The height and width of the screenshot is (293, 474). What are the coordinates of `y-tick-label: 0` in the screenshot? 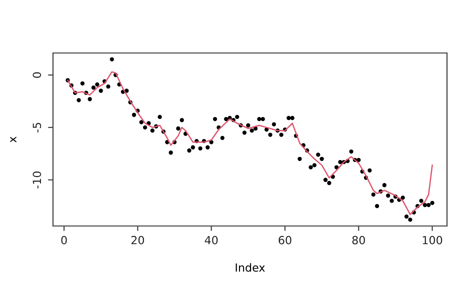 It's located at (37, 75).